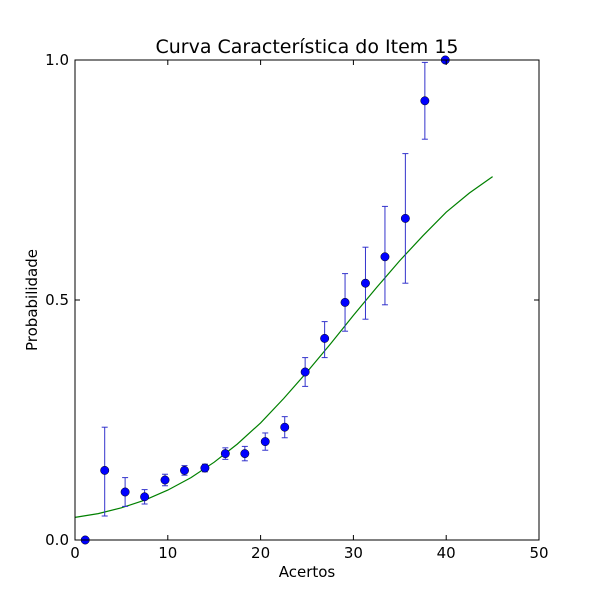 The width and height of the screenshot is (600, 600). What do you see at coordinates (75, 553) in the screenshot?
I see `x-tick-label: 0` at bounding box center [75, 553].